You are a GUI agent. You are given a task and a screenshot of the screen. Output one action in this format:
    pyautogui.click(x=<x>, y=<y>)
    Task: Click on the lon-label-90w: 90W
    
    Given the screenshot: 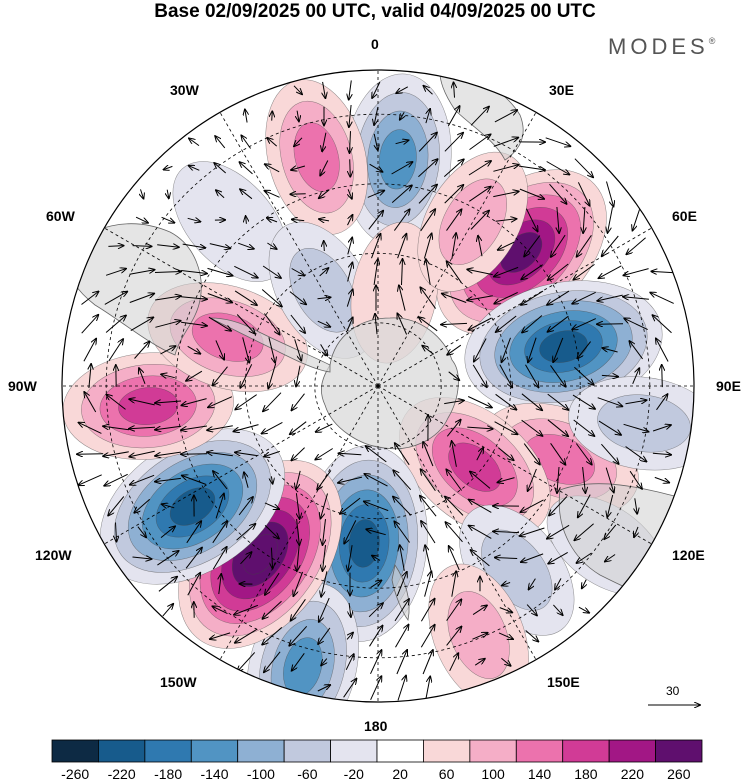 What is the action you would take?
    pyautogui.click(x=22, y=386)
    